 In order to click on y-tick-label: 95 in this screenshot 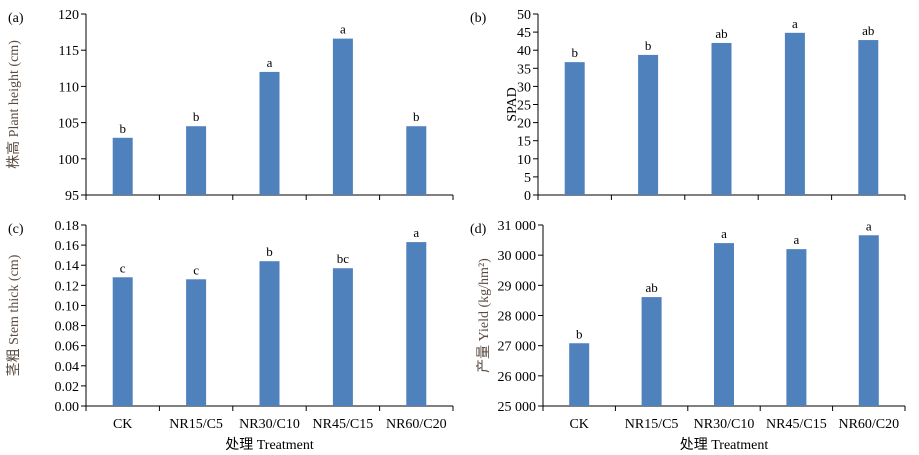, I will do `click(72, 196)`.